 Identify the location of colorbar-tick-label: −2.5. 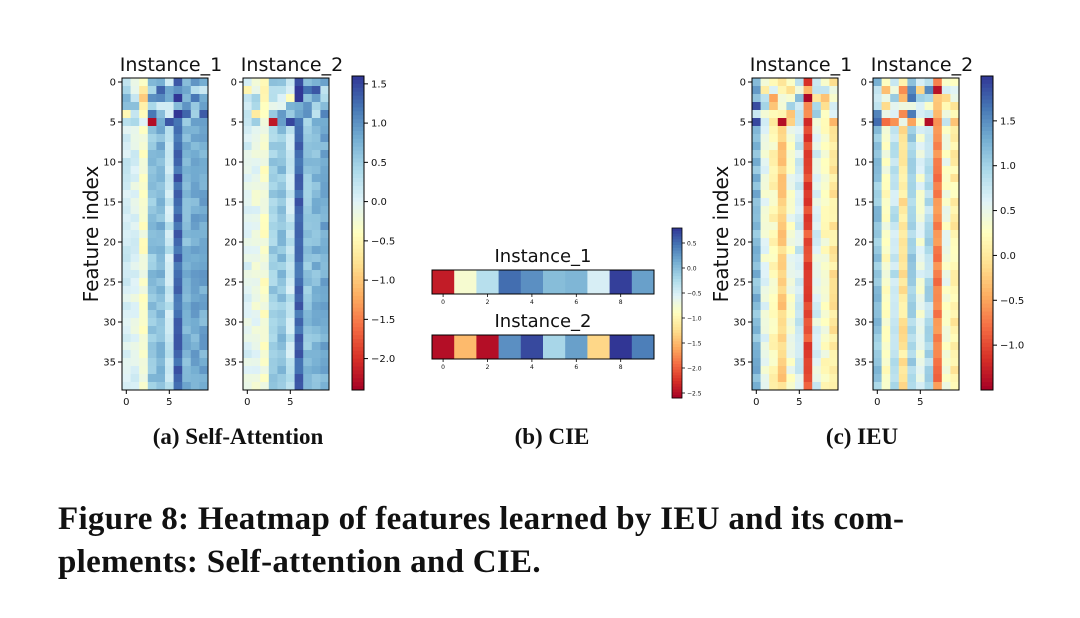
(694, 394).